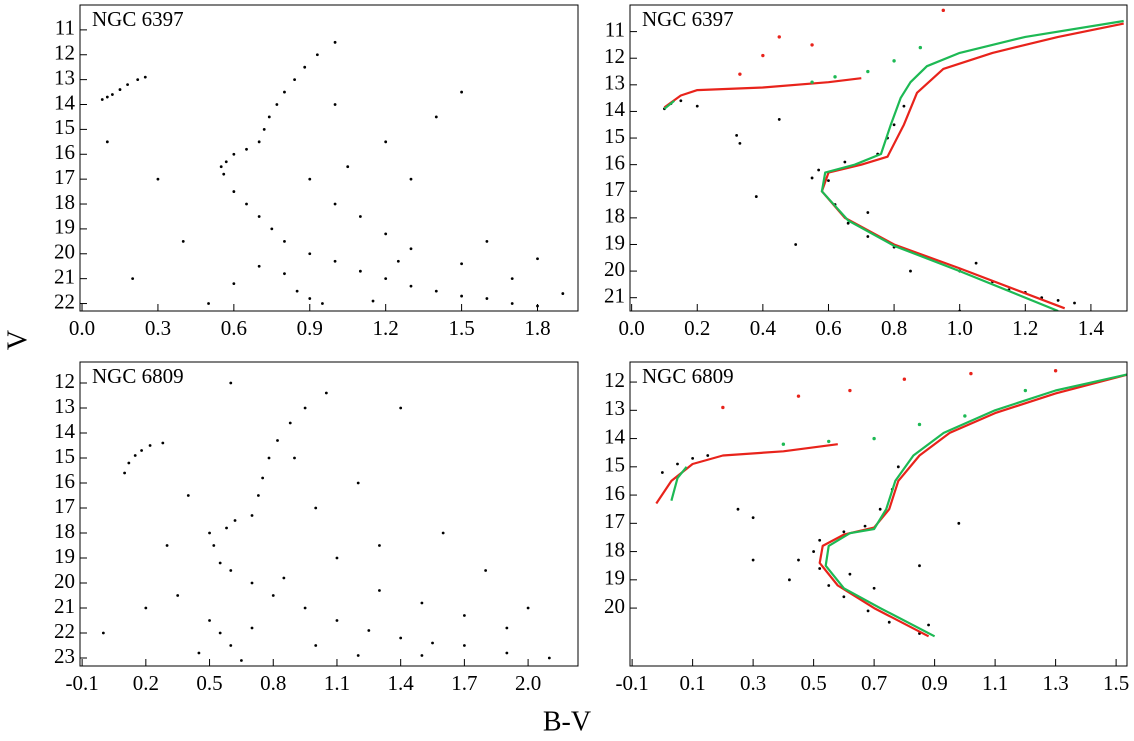  What do you see at coordinates (65, 102) in the screenshot?
I see `y-tick-label: 14` at bounding box center [65, 102].